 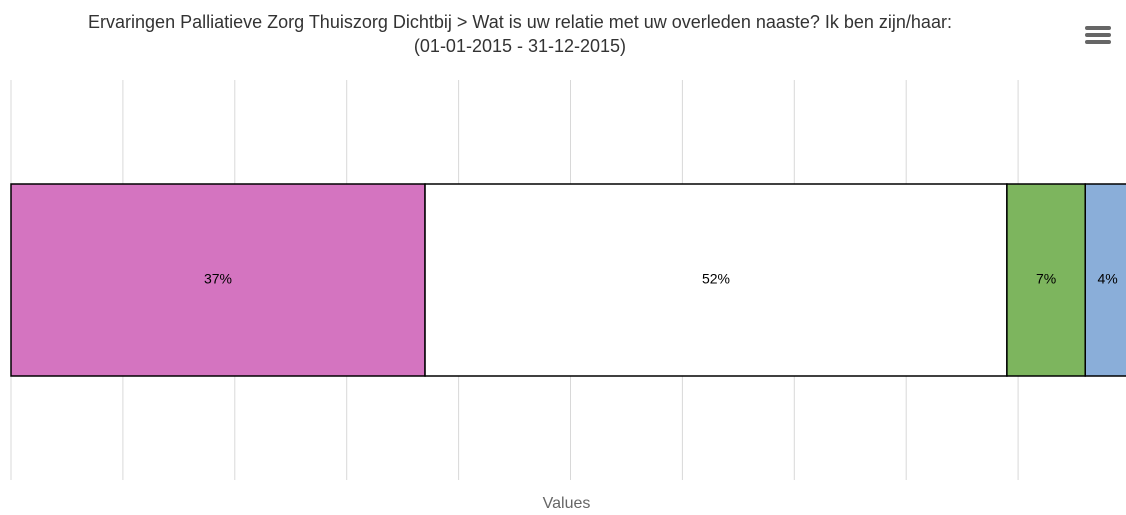 I want to click on data-label: 37%, so click(x=218, y=279).